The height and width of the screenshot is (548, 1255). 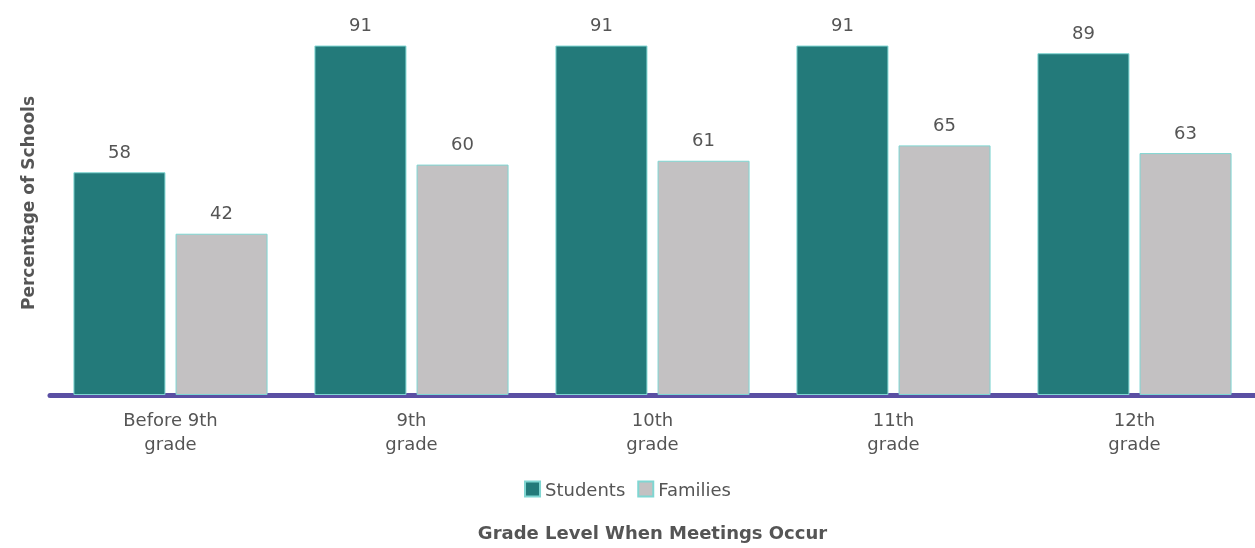 I want to click on data-label: 65, so click(x=945, y=124).